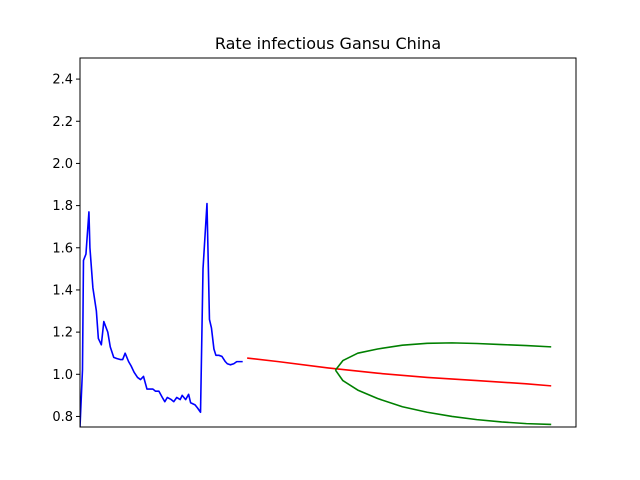  What do you see at coordinates (62, 248) in the screenshot?
I see `y-tick-label: 1.6` at bounding box center [62, 248].